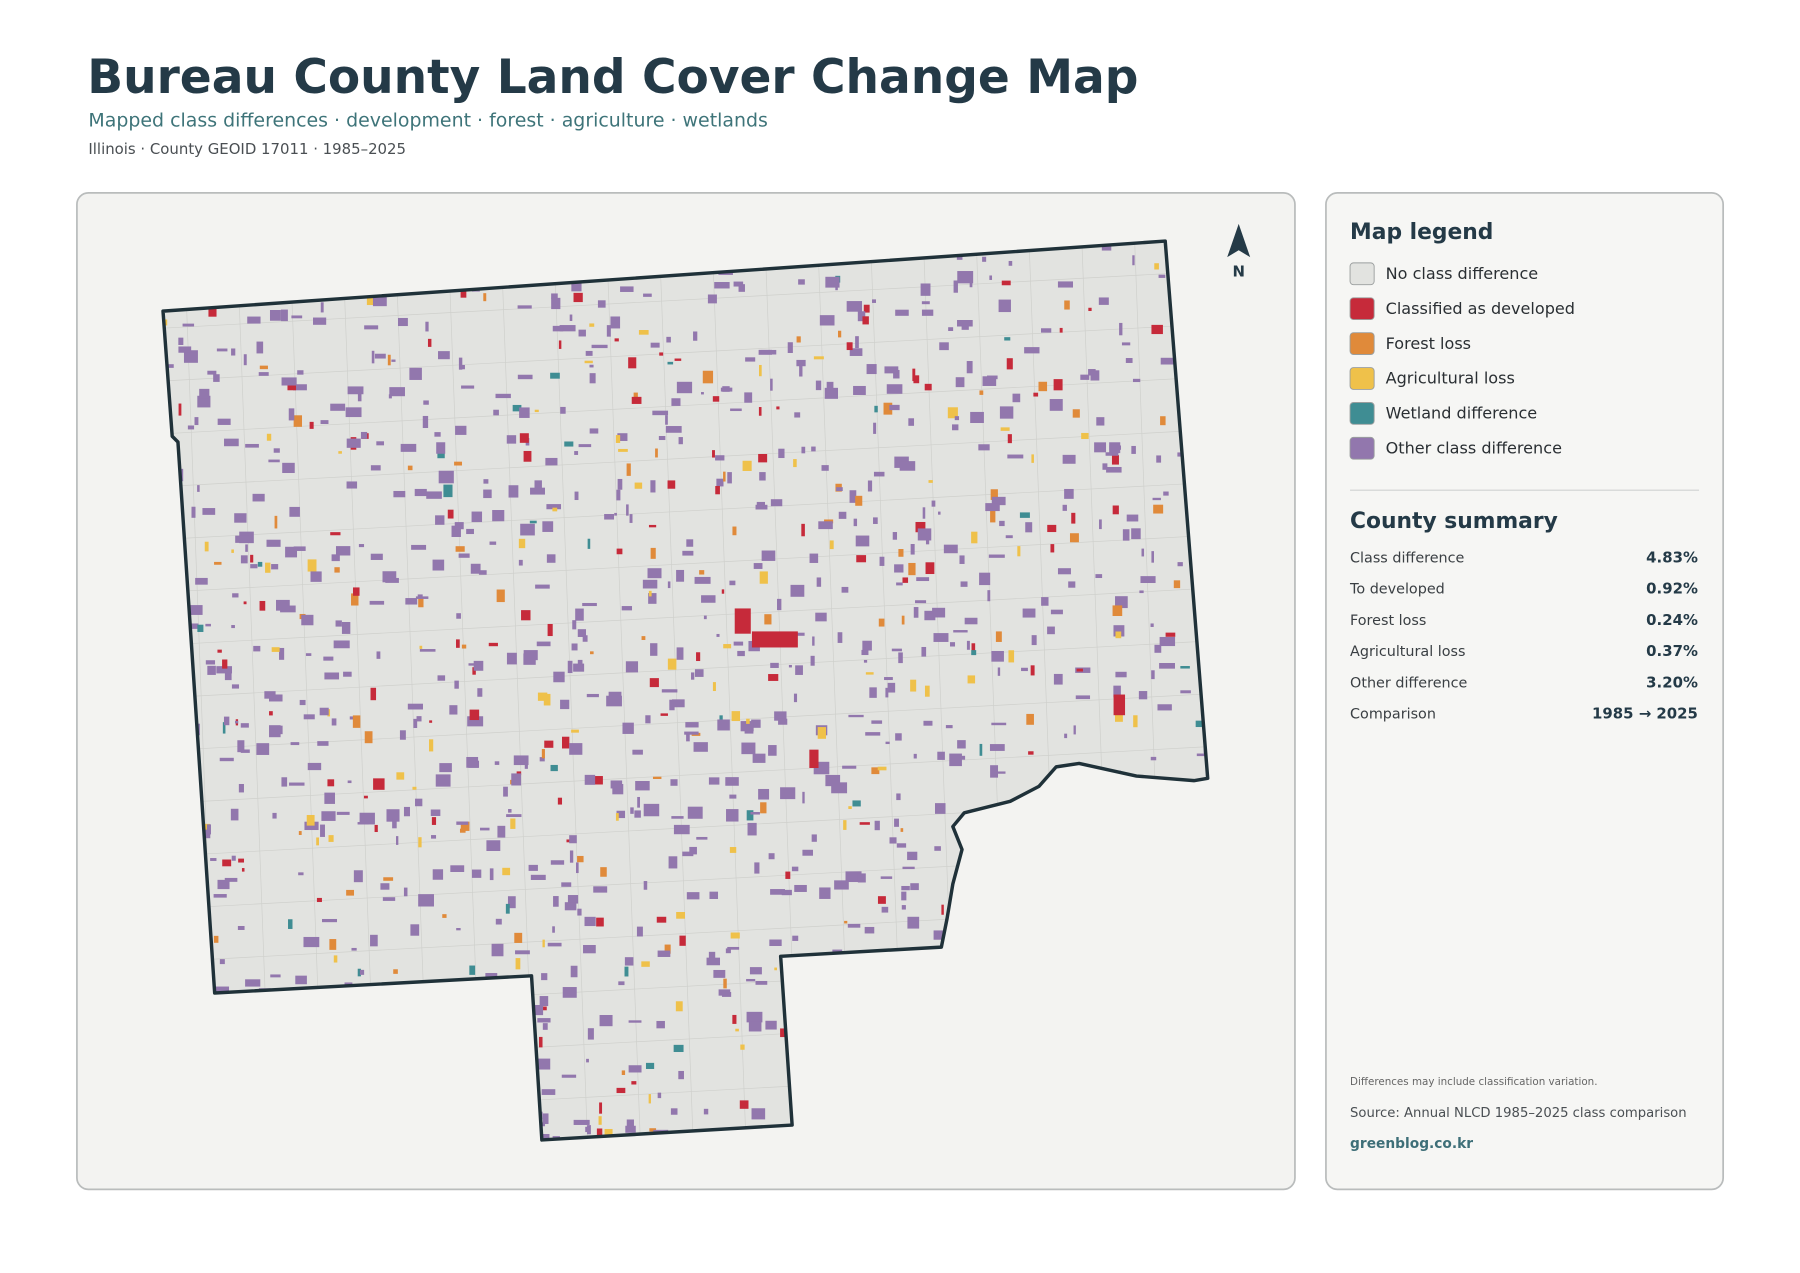  I want to click on summary-value: 3.20%, so click(1672, 682).